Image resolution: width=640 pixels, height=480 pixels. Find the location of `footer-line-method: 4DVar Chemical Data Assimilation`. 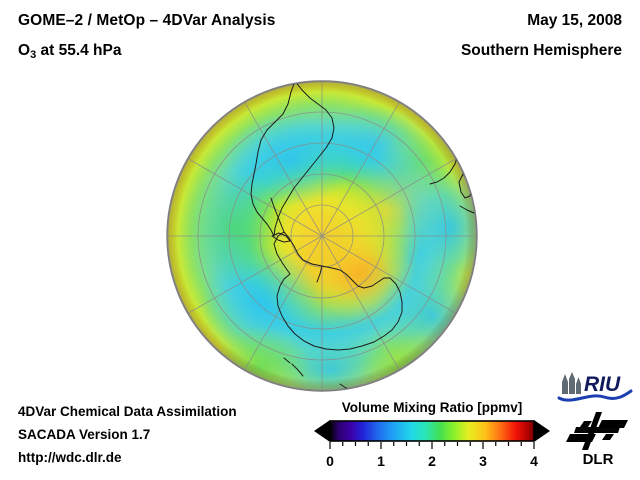

footer-line-method: 4DVar Chemical Data Assimilation is located at coordinates (127, 411).